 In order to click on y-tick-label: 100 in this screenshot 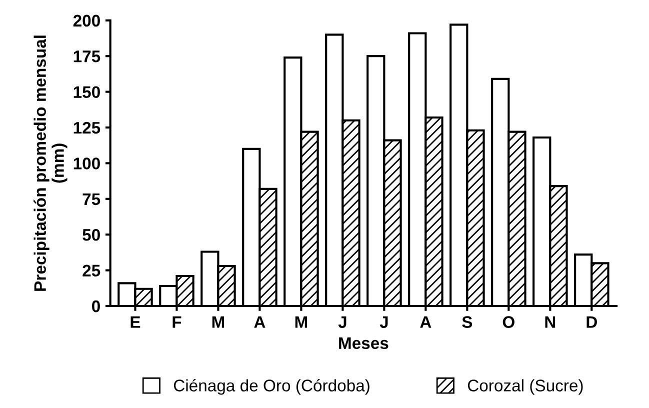, I will do `click(87, 164)`.